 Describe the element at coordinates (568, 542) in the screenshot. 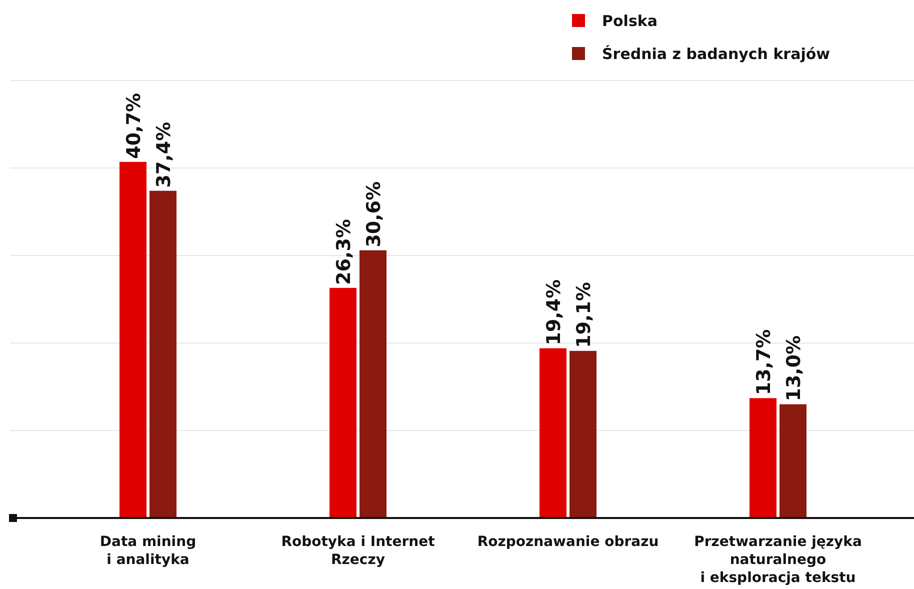

I see `x-tick-label: Rozpoznawanie obrazu` at that location.